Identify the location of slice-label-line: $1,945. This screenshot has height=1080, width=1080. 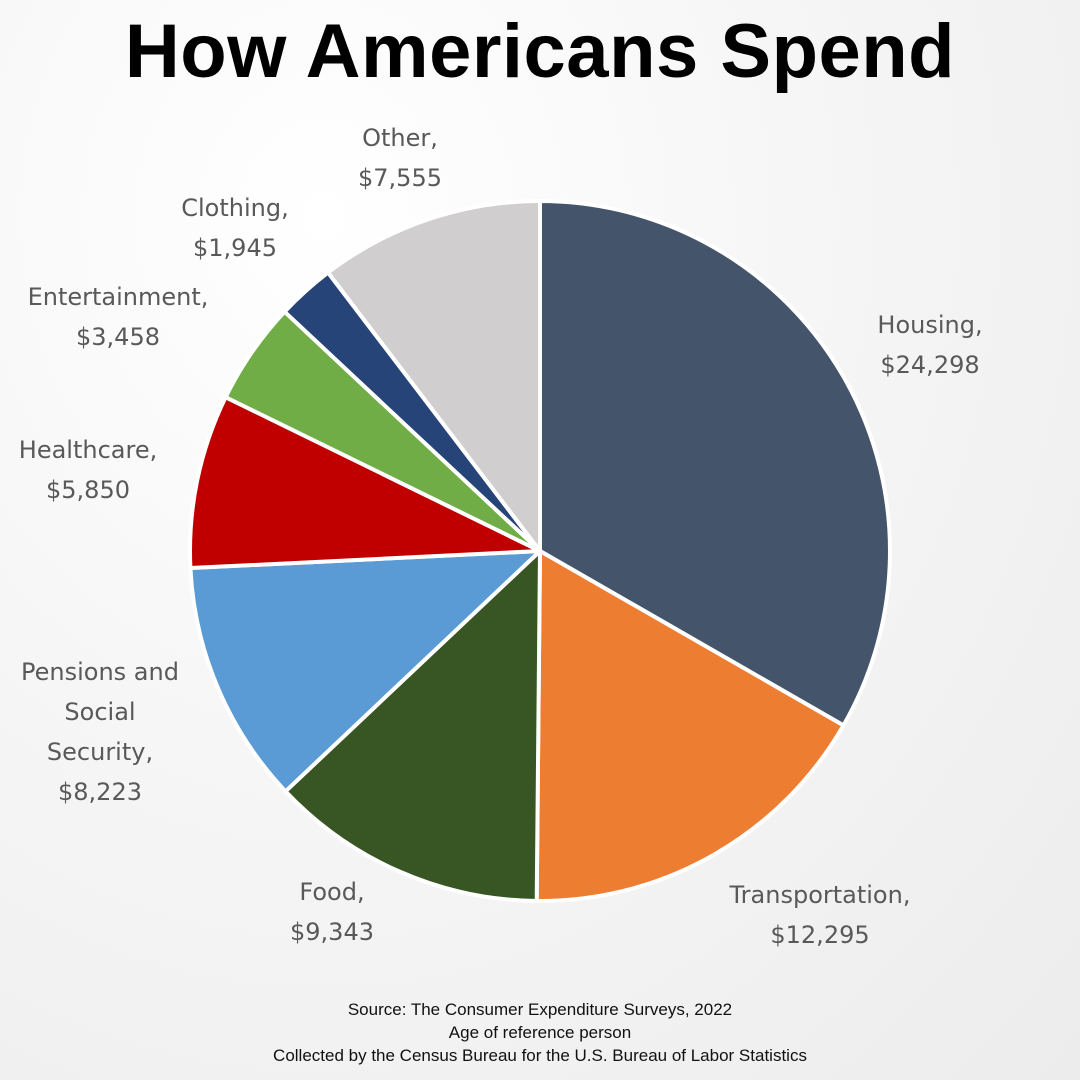
(235, 248).